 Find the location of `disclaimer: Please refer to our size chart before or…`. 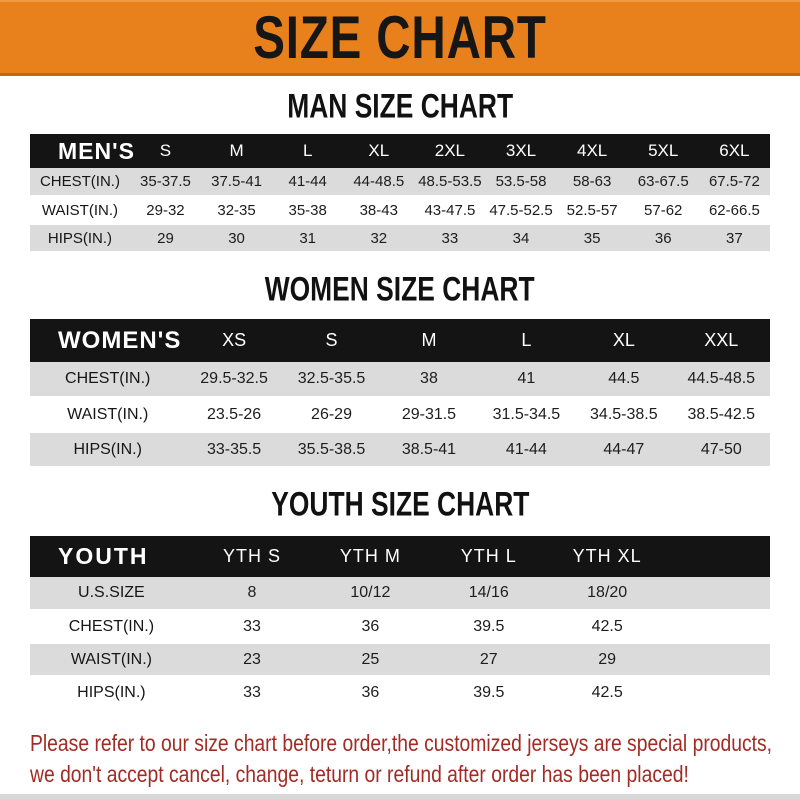

disclaimer: Please refer to our size chart before or… is located at coordinates (415, 759).